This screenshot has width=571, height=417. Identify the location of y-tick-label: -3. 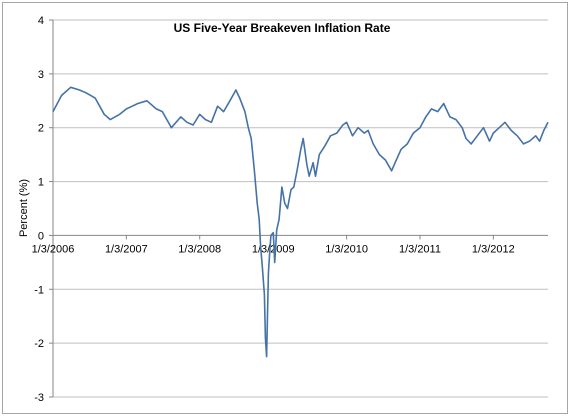
(39, 398).